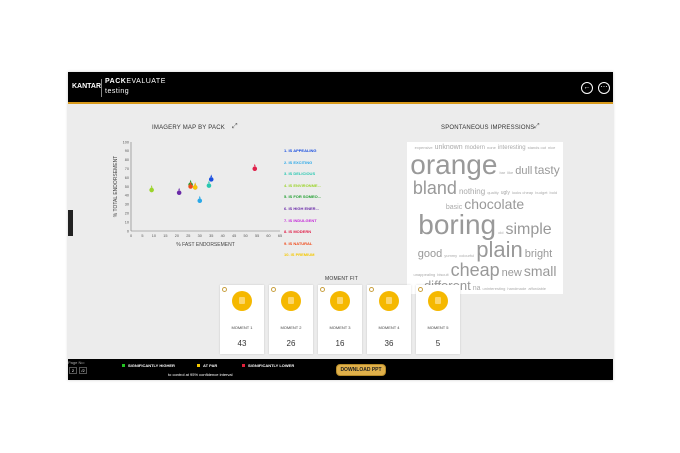  Describe the element at coordinates (511, 273) in the screenshot. I see `word-cloud-word: new` at that location.